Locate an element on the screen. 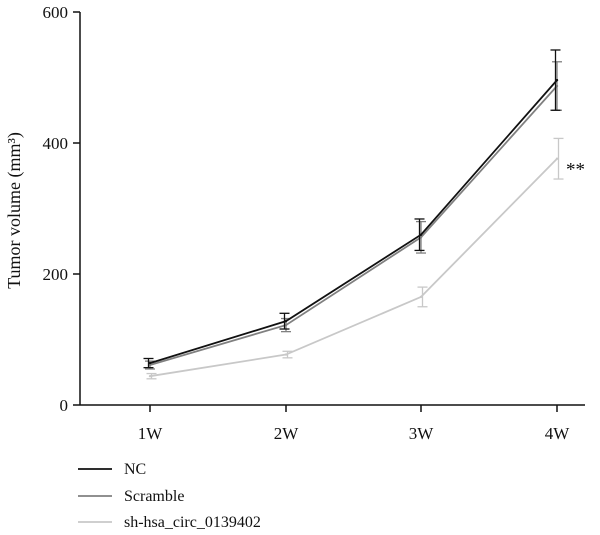 This screenshot has height=535, width=600. x-tick-label: 3W is located at coordinates (422, 433).